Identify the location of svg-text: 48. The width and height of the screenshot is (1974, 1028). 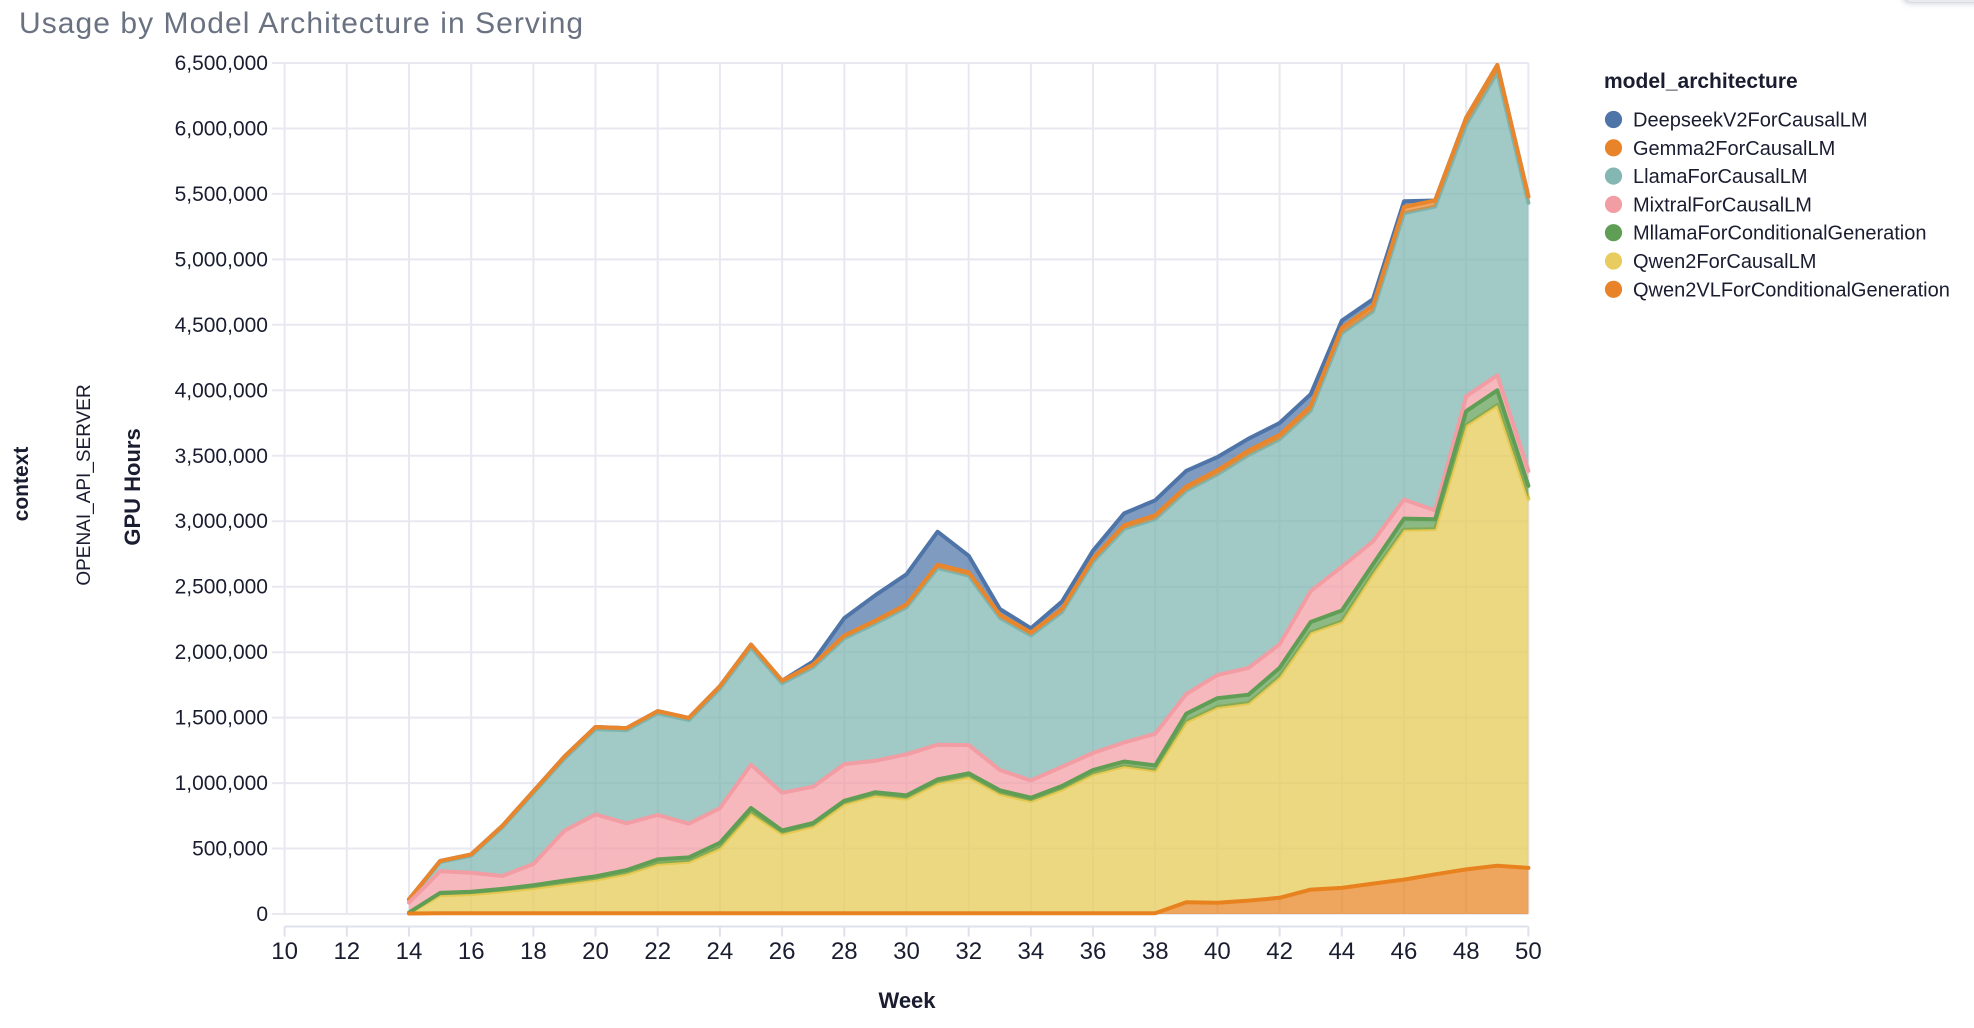
(1466, 951).